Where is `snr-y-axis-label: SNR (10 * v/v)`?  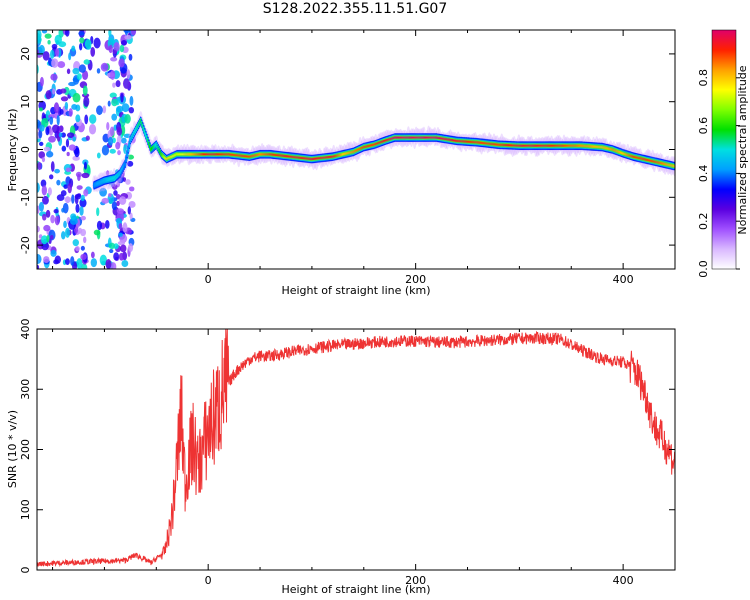
snr-y-axis-label: SNR (10 * v/v) is located at coordinates (12, 449).